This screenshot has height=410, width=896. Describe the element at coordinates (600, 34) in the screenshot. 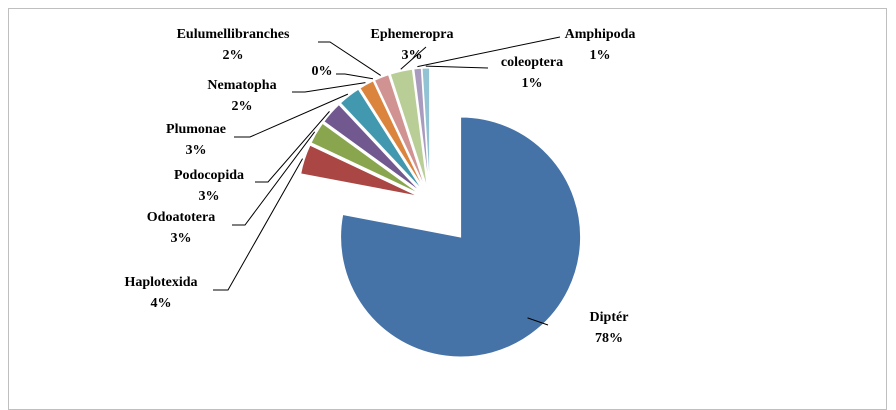

I see `slice-label: Amphipoda` at that location.